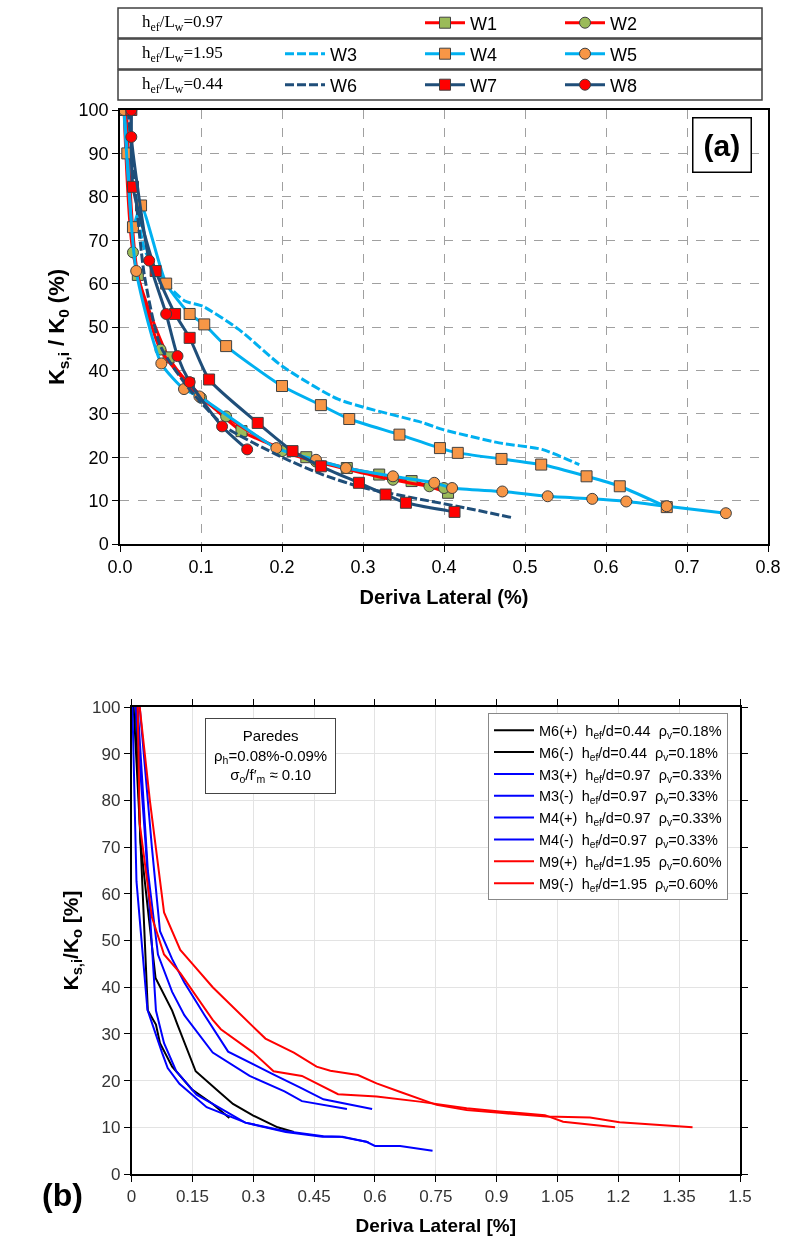  I want to click on x-tick-label: 1.35, so click(679, 1197).